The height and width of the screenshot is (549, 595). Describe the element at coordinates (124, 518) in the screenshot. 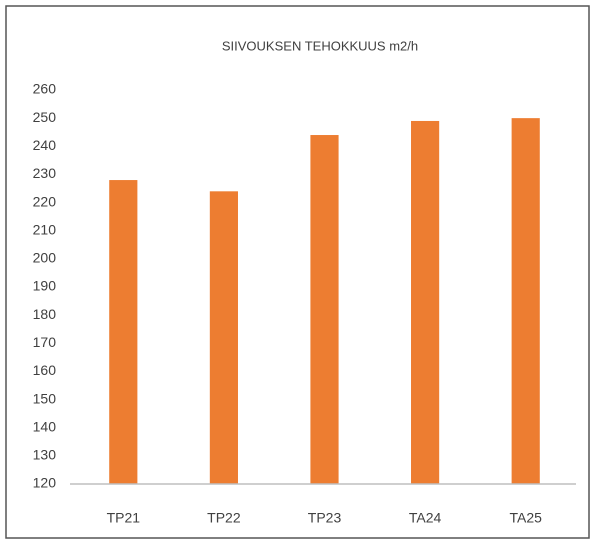

I see `x-tick-label: TP21` at that location.